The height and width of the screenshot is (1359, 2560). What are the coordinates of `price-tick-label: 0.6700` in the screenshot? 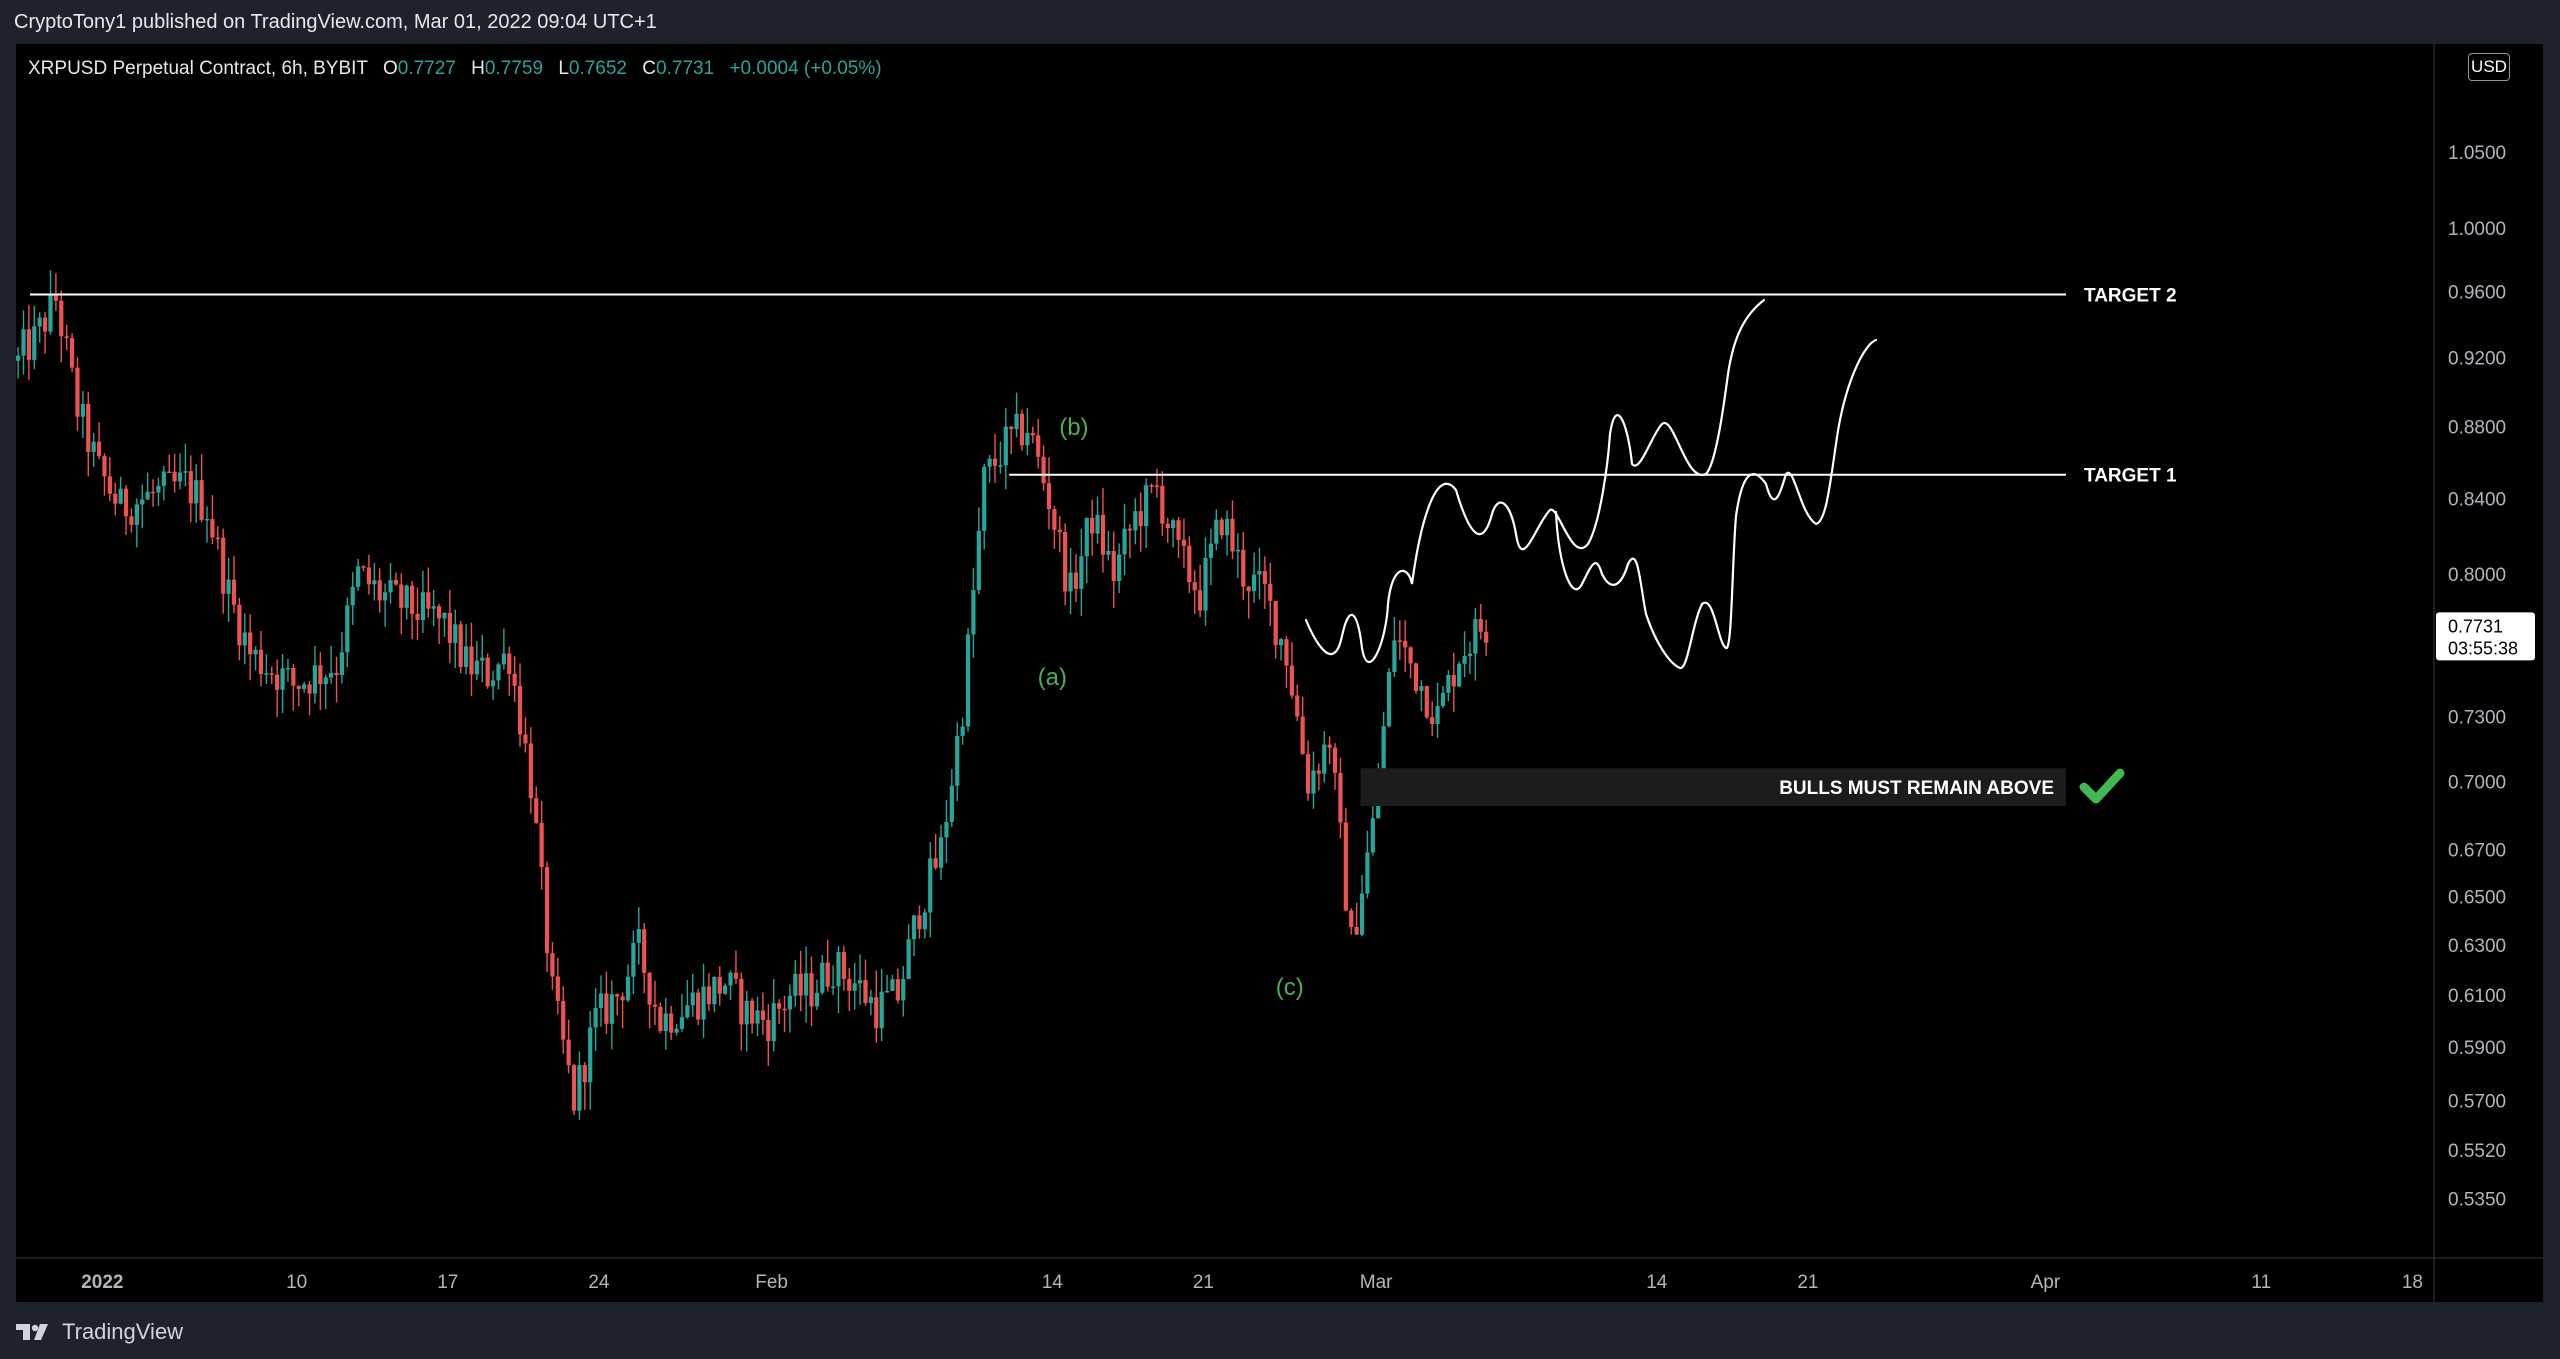 It's located at (2477, 850).